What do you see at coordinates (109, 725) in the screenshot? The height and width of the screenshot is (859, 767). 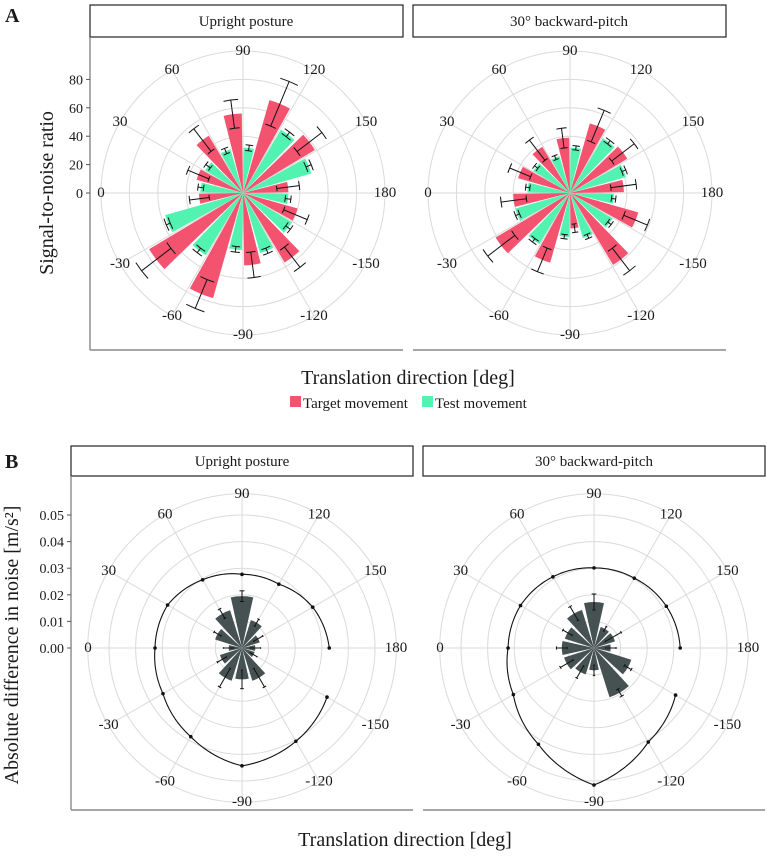 I see `angle-tick-label: -30` at bounding box center [109, 725].